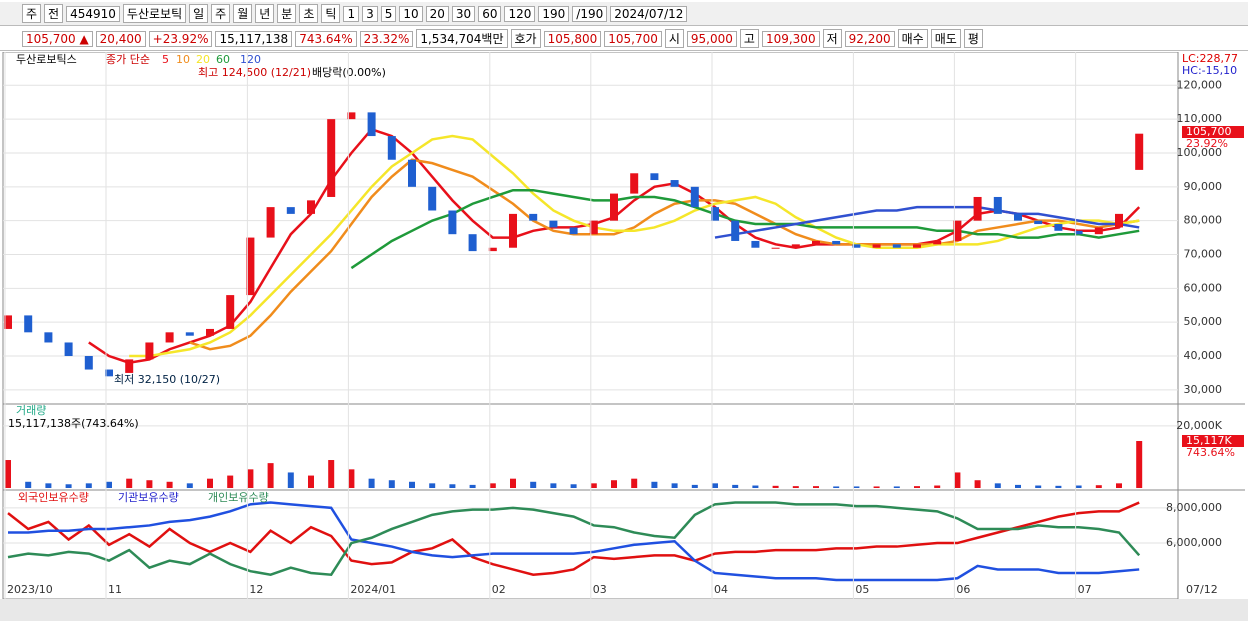  I want to click on toolbar-item: 20,400, so click(120, 38).